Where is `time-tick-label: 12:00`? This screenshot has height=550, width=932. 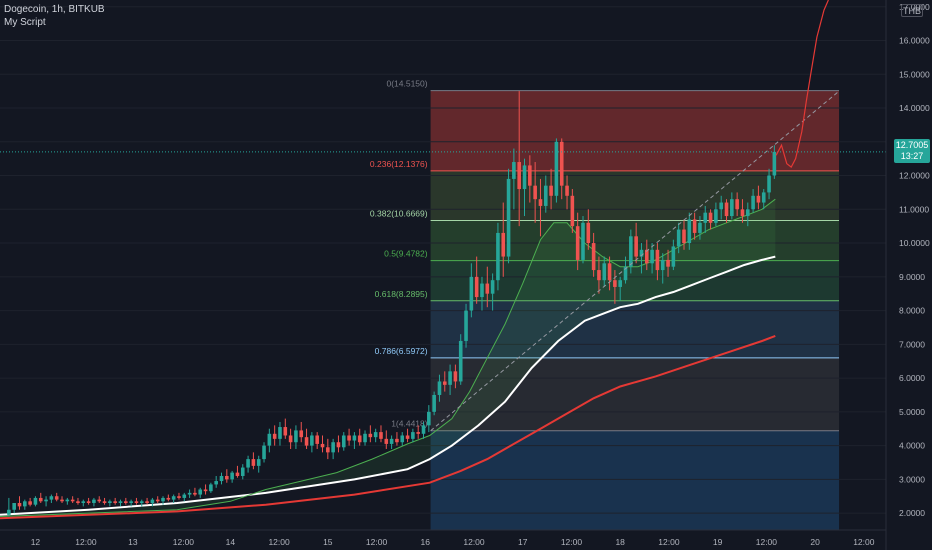 time-tick-label: 12:00 is located at coordinates (86, 542).